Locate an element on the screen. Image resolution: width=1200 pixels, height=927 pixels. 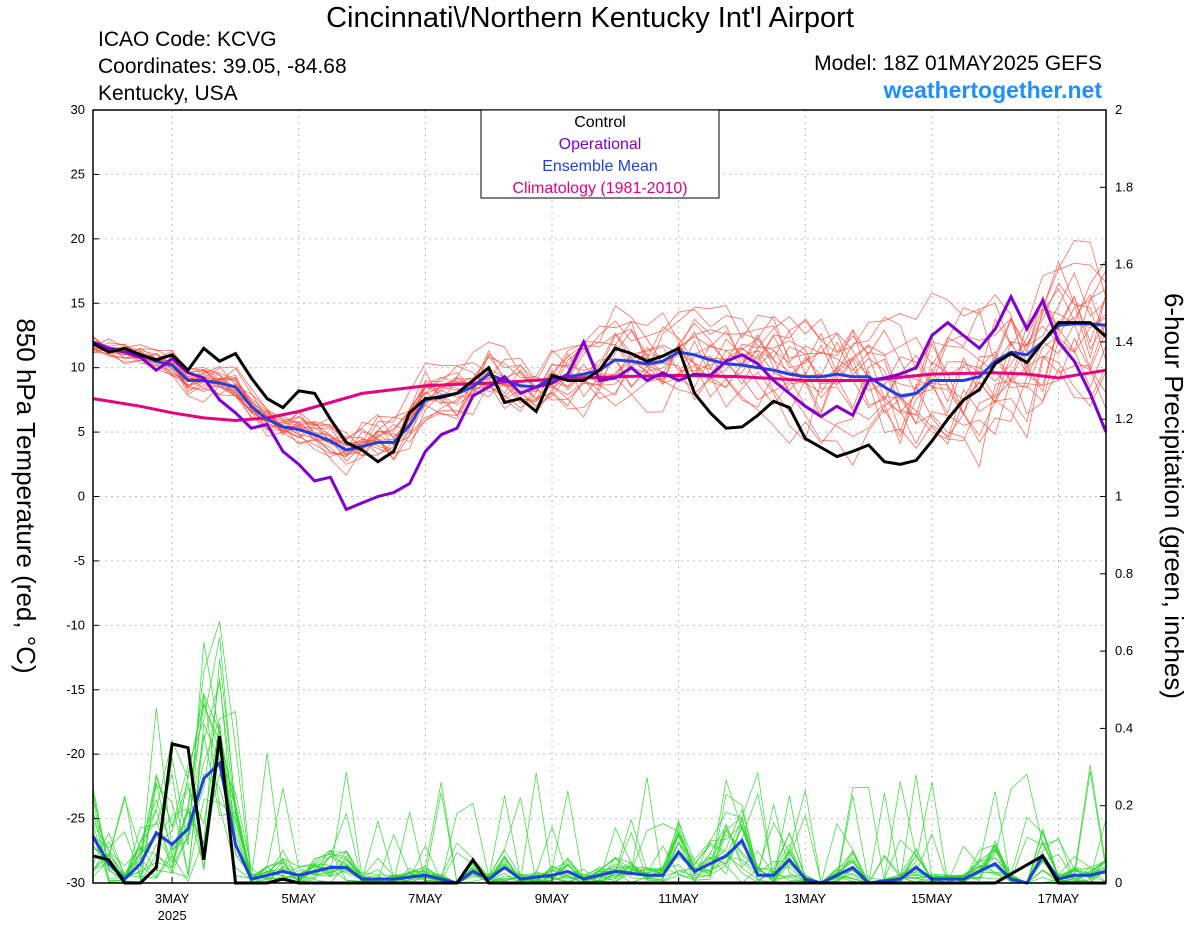
icao-code: ICAO Code: KCVG is located at coordinates (187, 39).